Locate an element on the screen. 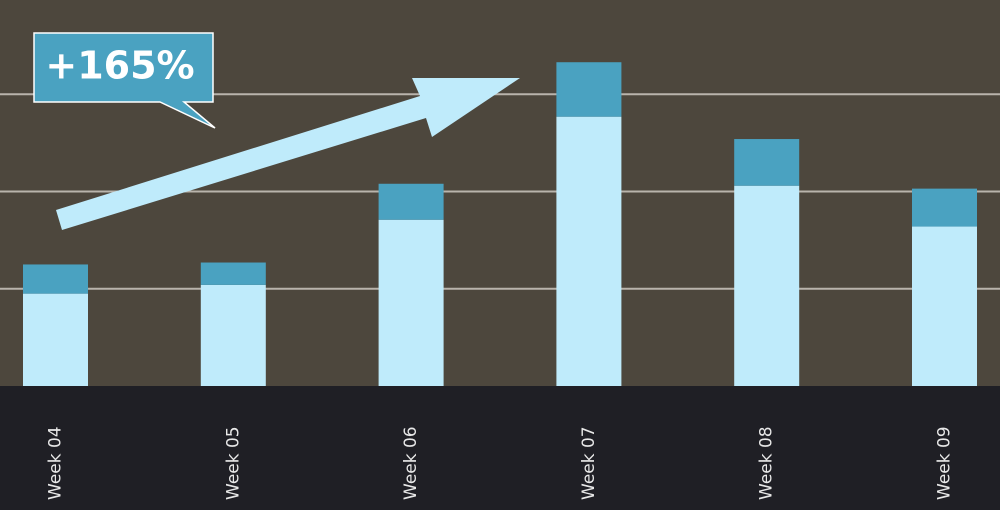  x-tick-label: Week 05 is located at coordinates (233, 463).